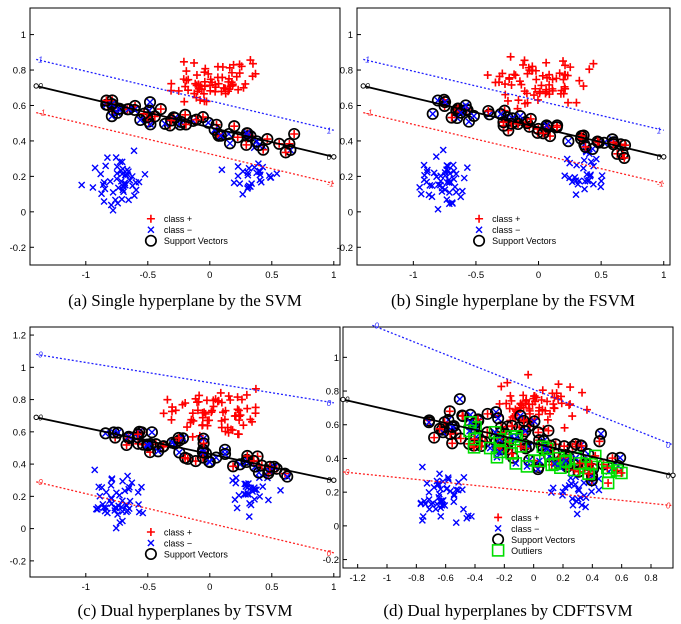  I want to click on y-tick-label: 0.2, so click(332, 493).